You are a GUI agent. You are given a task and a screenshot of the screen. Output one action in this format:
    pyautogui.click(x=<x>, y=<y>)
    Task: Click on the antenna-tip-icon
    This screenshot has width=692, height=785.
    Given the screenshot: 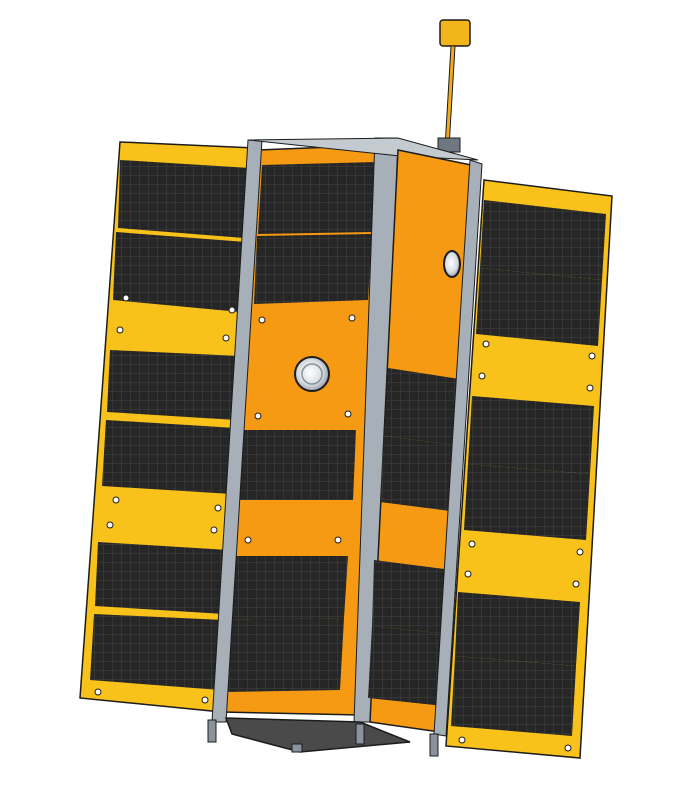 What is the action you would take?
    pyautogui.click(x=455, y=33)
    